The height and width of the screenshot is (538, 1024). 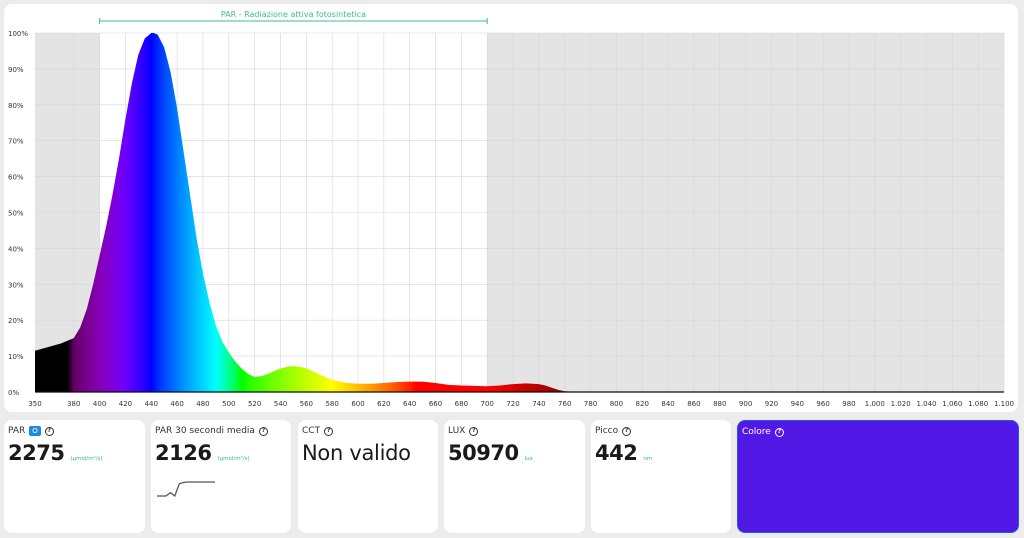 I want to click on x-tick-label: 960, so click(x=822, y=404).